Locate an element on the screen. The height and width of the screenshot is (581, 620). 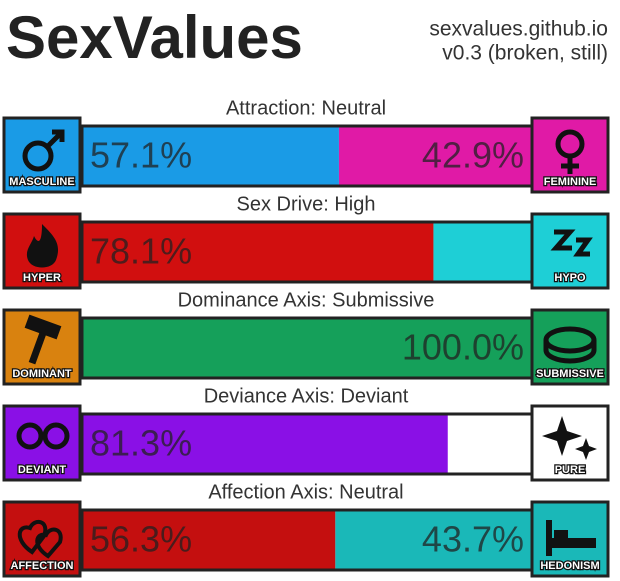
pole-box: HEDONISM is located at coordinates (570, 539).